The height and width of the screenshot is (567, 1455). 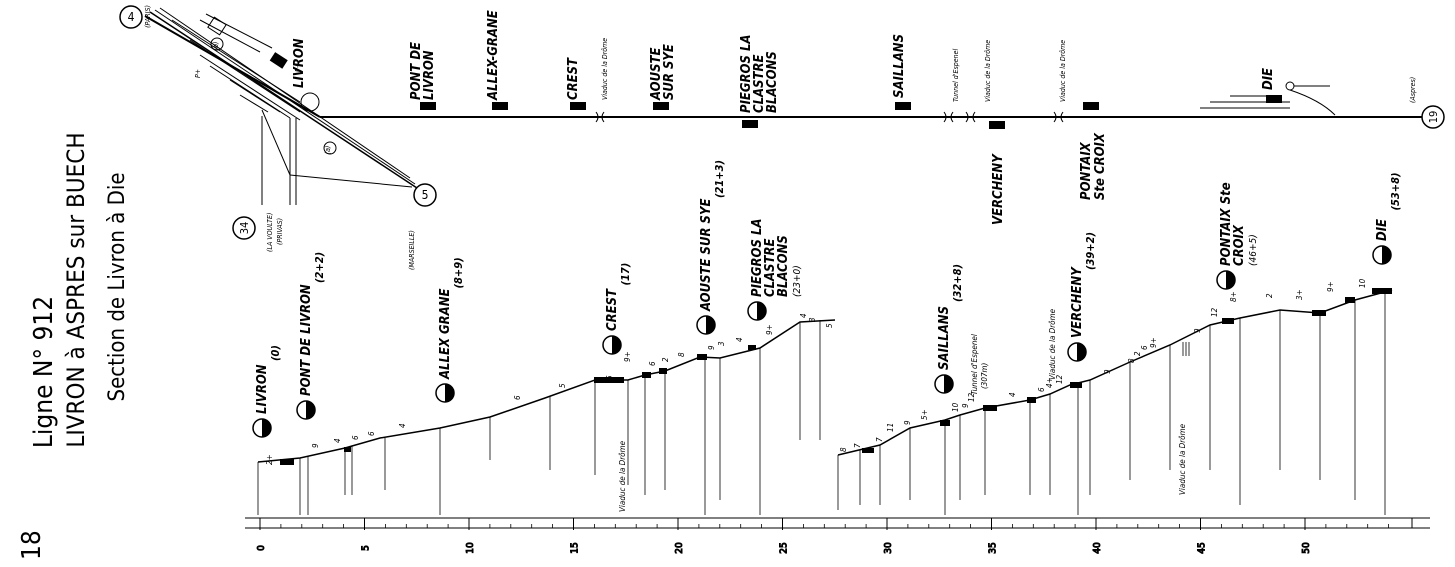 What do you see at coordinates (783, 266) in the screenshot?
I see `profile-station-name: BLACONS` at bounding box center [783, 266].